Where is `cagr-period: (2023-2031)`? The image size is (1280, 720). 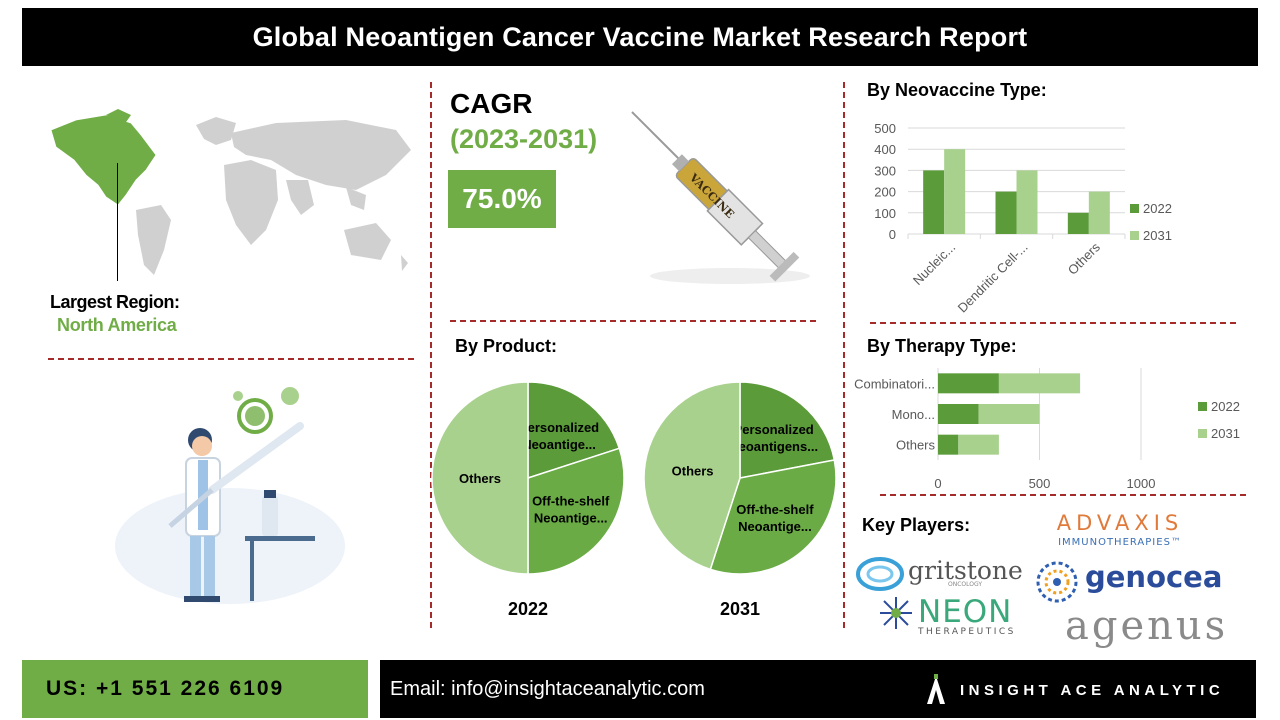
cagr-period: (2023-2031) is located at coordinates (524, 139).